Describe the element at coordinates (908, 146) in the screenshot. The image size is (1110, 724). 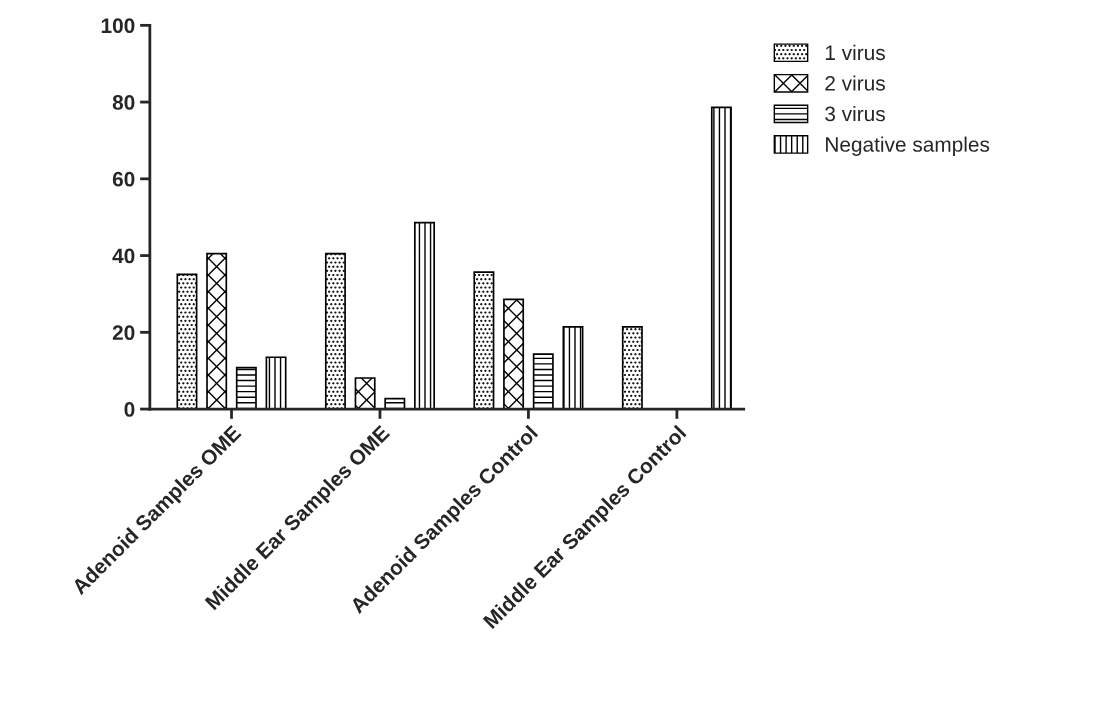
I see `legend-label: Negative samples` at that location.